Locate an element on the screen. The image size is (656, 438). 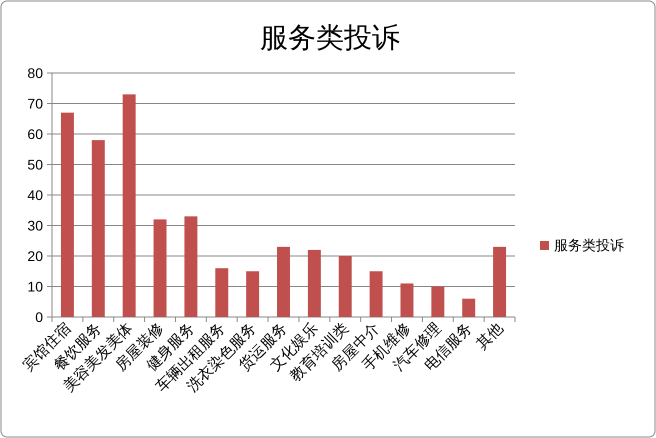
y-tick-label: 0 is located at coordinates (39, 317).